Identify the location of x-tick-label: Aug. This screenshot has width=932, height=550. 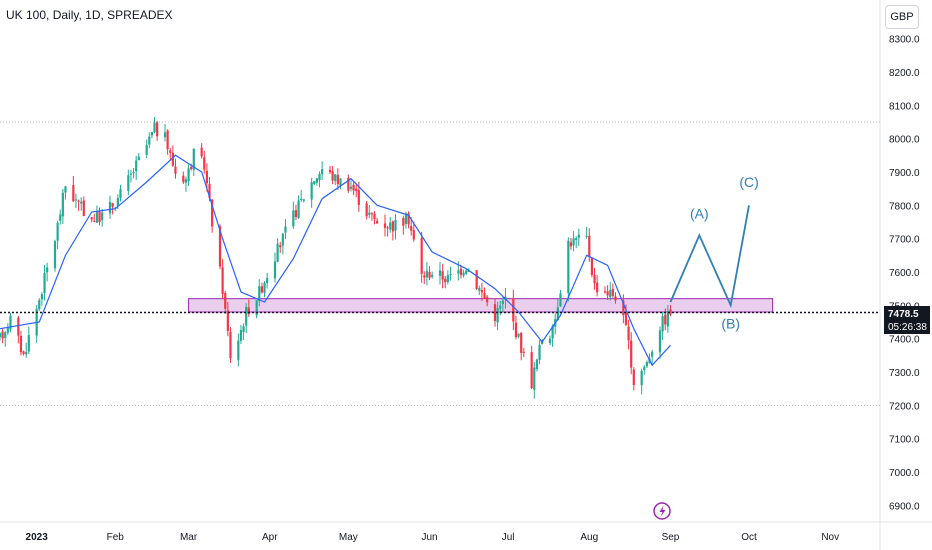
(589, 537).